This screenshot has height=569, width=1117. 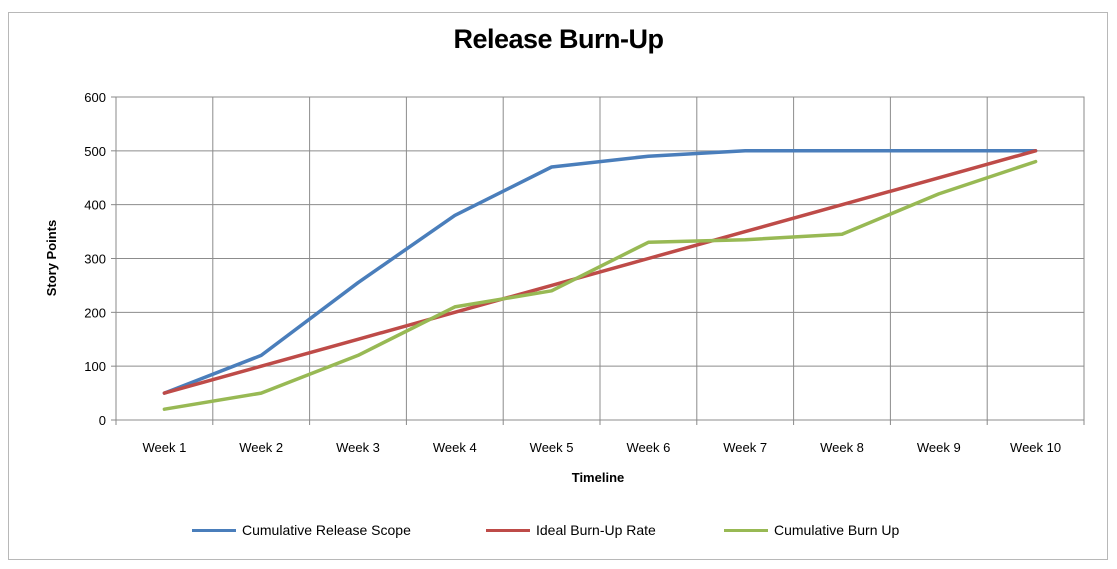 What do you see at coordinates (596, 530) in the screenshot?
I see `legend-label: Ideal Burn-Up Rate` at bounding box center [596, 530].